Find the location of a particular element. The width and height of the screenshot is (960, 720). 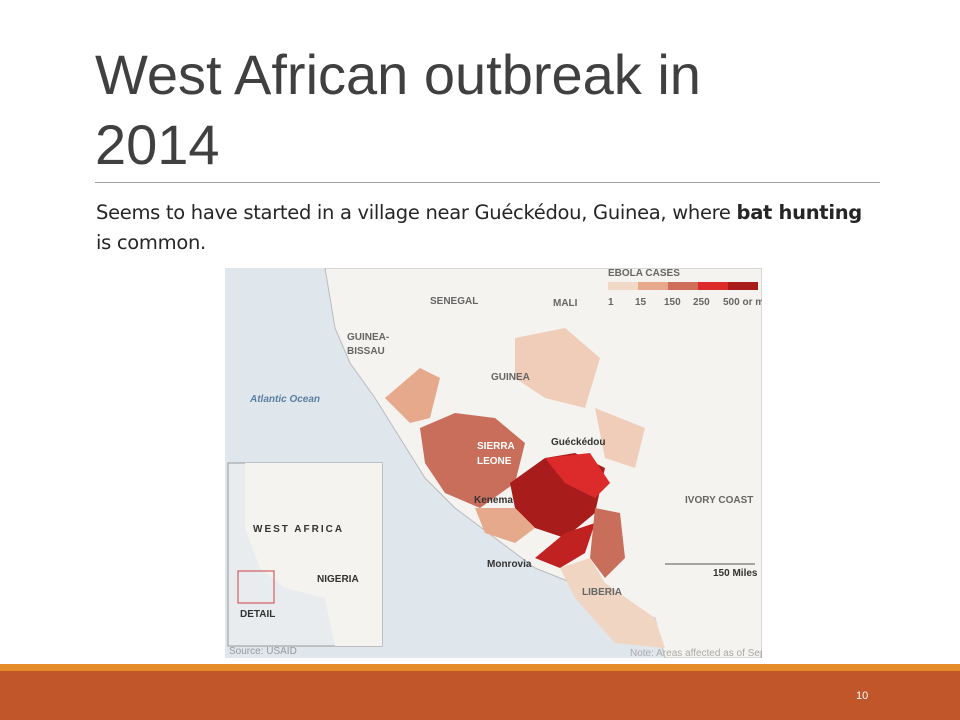

legend-tick: 500 or more is located at coordinates (742, 302).